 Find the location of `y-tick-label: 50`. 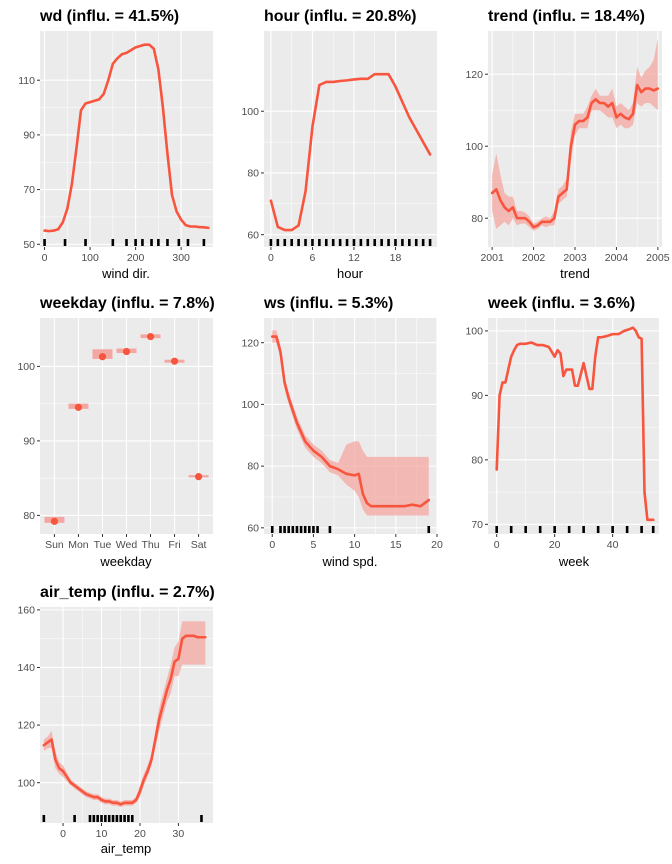

y-tick-label: 50 is located at coordinates (29, 245).